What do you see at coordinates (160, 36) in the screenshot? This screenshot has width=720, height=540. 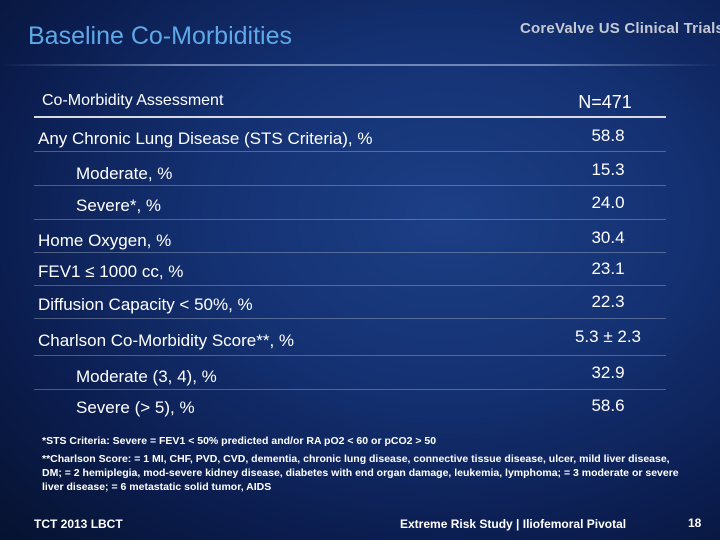 I see `slide-title: Baseline Co-Morbidities` at bounding box center [160, 36].